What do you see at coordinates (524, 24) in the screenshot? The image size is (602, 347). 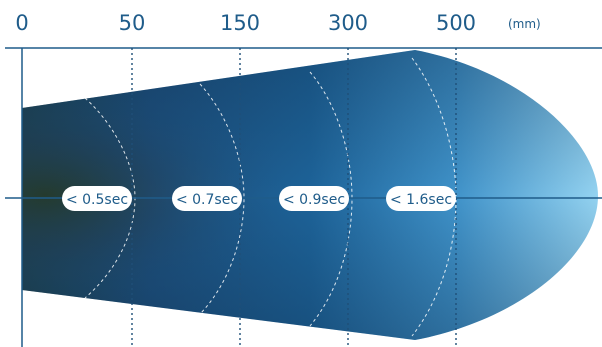 I see `scale-unit-label: (mm)` at bounding box center [524, 24].